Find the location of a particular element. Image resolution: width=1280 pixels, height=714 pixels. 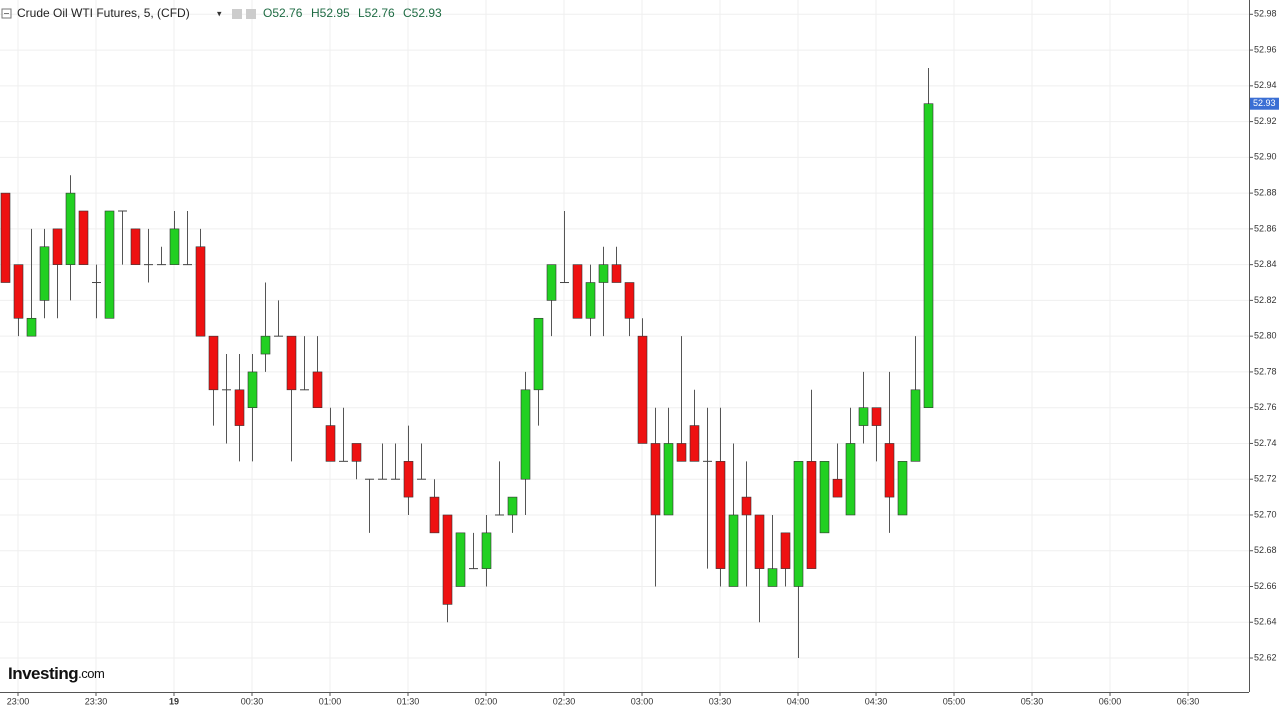

y-tick-label: 52.90 is located at coordinates (1265, 157).